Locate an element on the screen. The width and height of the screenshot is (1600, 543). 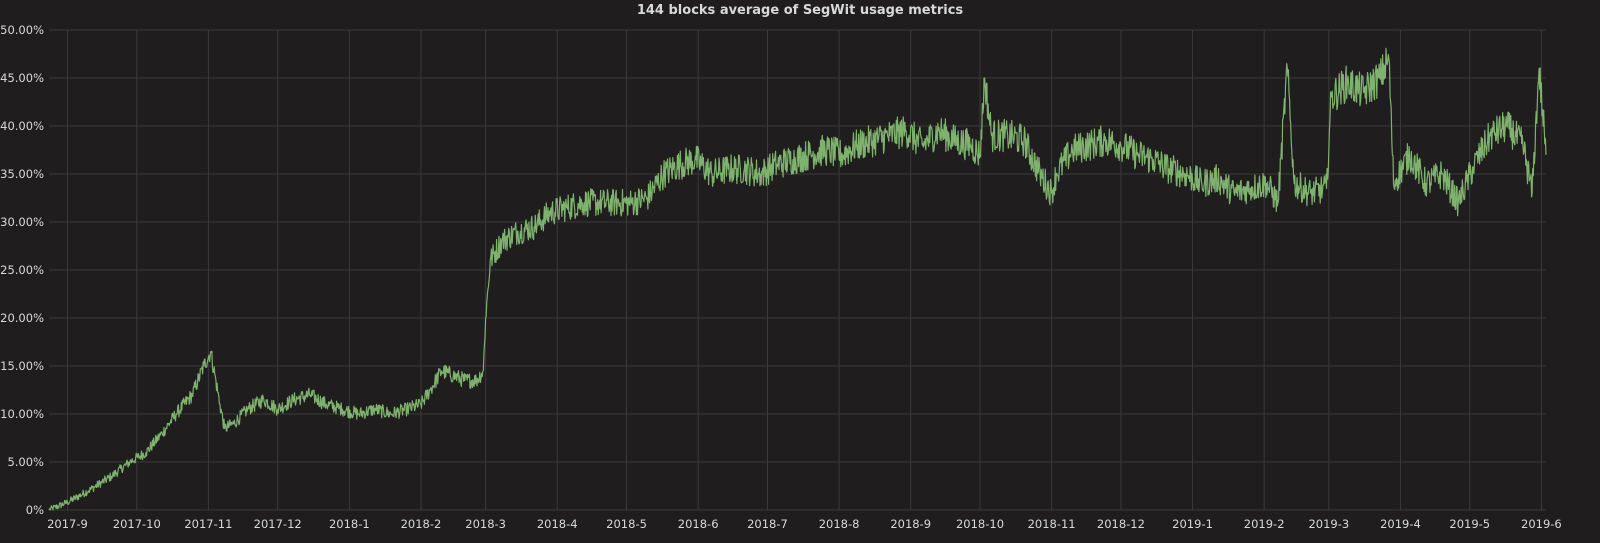
y-tick-label: 40.00% is located at coordinates (22, 126).